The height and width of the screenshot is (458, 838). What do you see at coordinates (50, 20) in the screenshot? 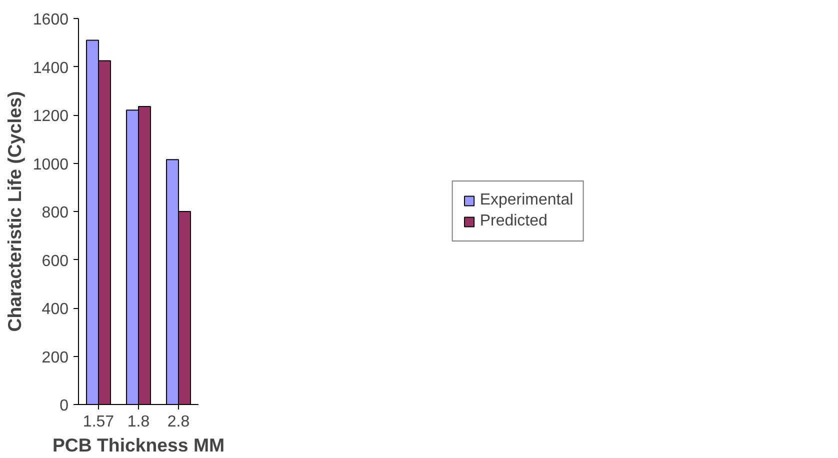
I see `y-tick-label: 1600` at bounding box center [50, 20].